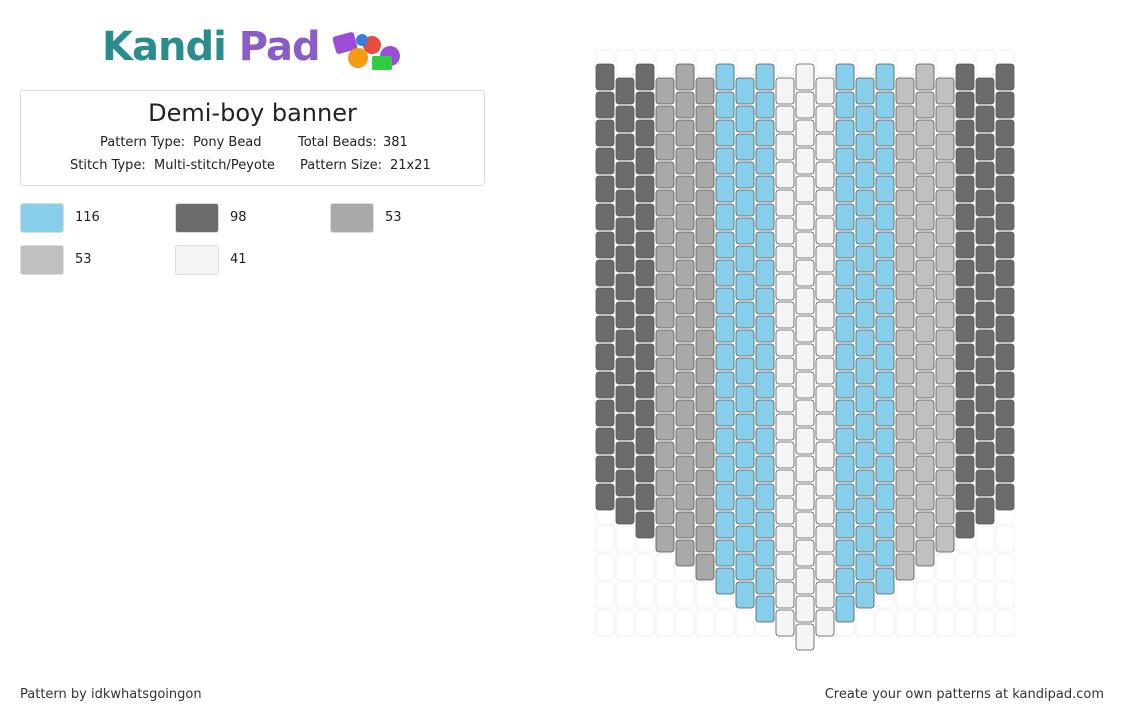 This screenshot has height=720, width=1124. Describe the element at coordinates (395, 142) in the screenshot. I see `info-value: 381` at that location.